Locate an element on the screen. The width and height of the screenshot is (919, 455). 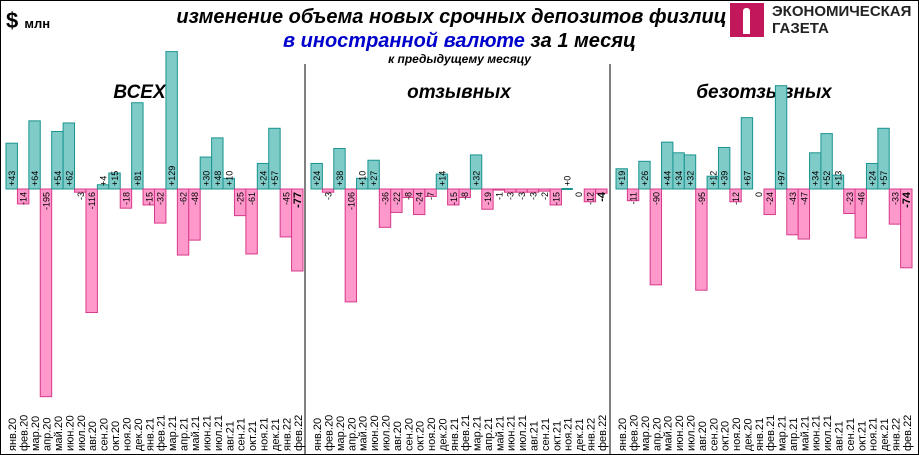
logo-text: ЭКОНОМИЧЕСКАЯ ГАЗЕТА is located at coordinates (841, 20).